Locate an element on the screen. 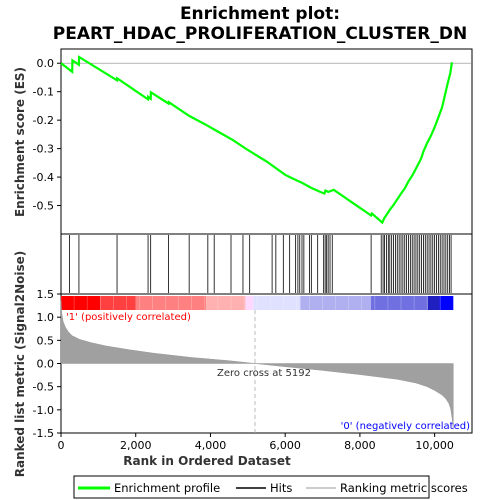  metric-y-axis: 1.5 1.0 0.5 0.0 -0.5 -1.0 -1.5 is located at coordinates (47, 364).